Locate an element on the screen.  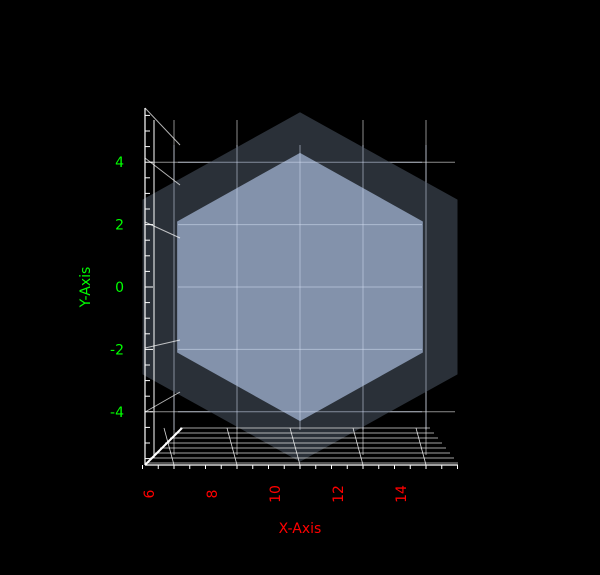
floor-diagonal is located at coordinates (163, 446).